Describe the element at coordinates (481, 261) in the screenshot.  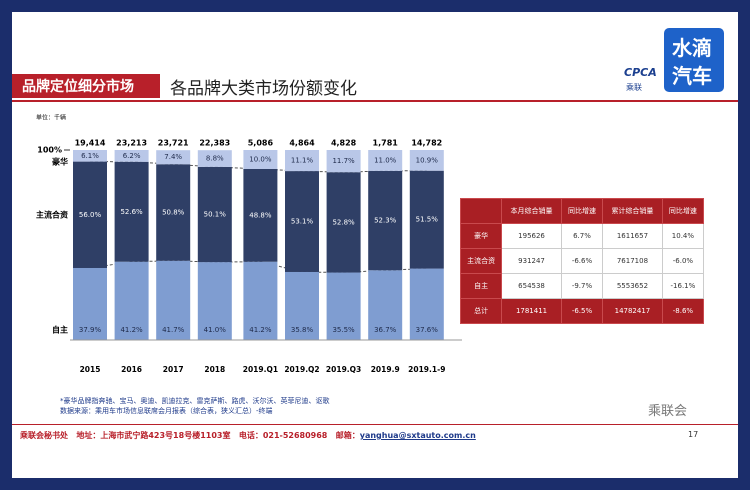
I see `row-label: 主流合资` at that location.